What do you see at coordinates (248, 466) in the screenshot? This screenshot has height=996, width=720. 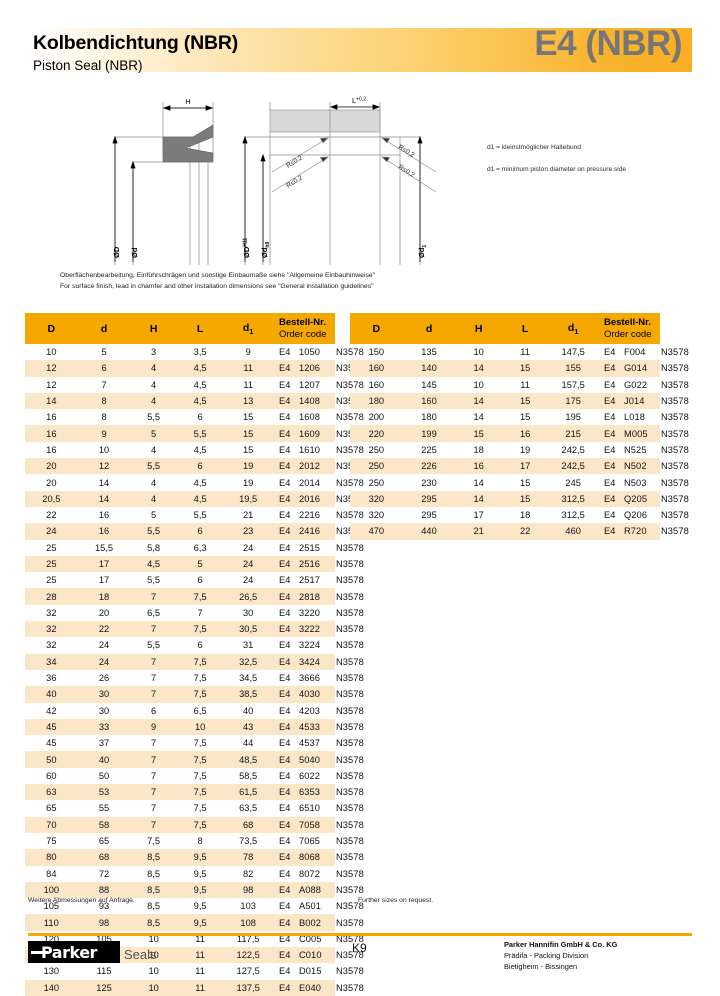 I see `cell-d1: 19` at bounding box center [248, 466].